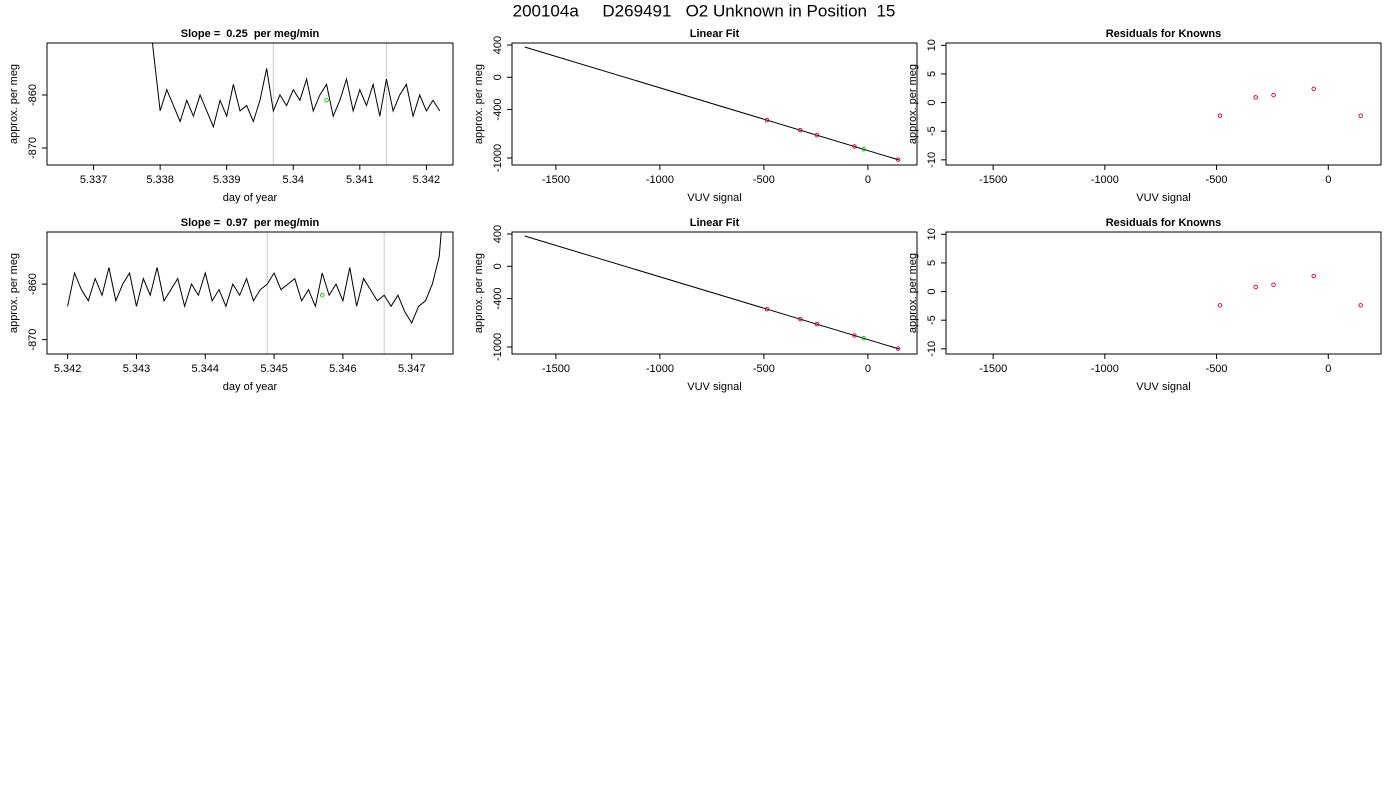 Image resolution: width=1400 pixels, height=800 pixels. I want to click on x-tick-label: 5.337, so click(94, 180).